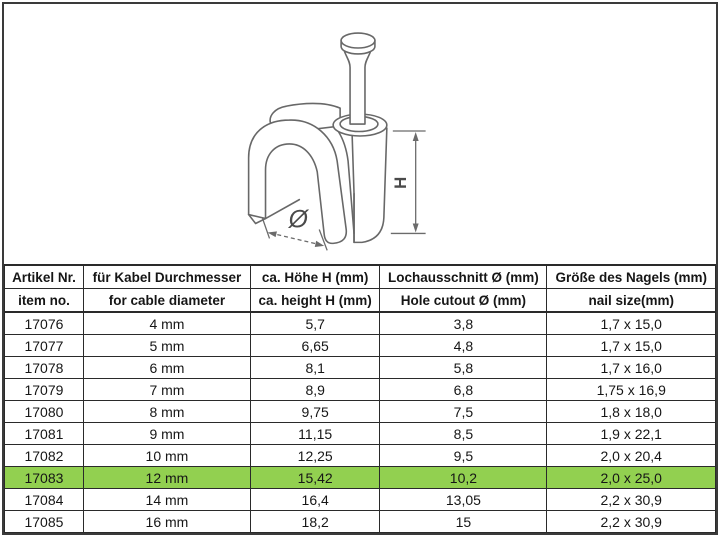  What do you see at coordinates (166, 389) in the screenshot?
I see `cell-cable-diameter: 7 mm` at bounding box center [166, 389].